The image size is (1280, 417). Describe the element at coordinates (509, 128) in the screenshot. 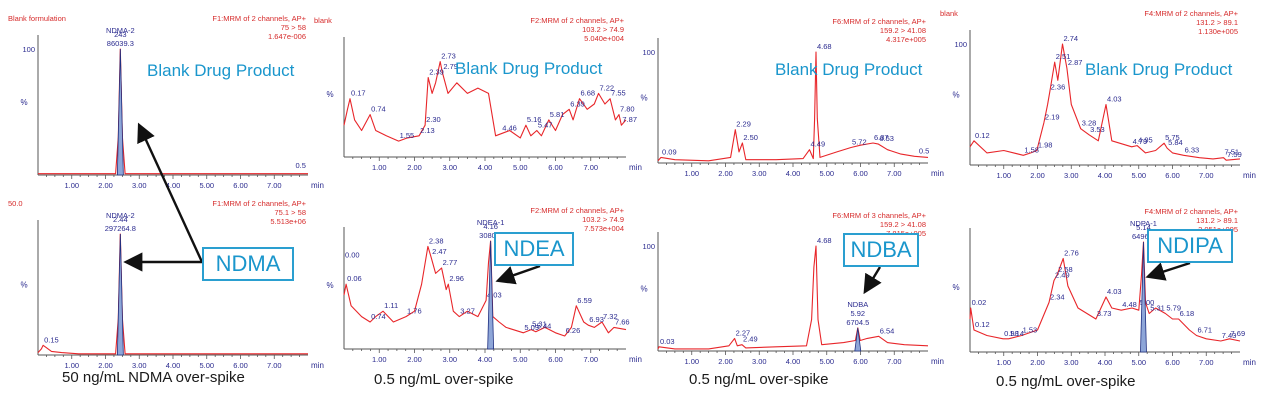

I see `peak-label: 4.46` at that location.